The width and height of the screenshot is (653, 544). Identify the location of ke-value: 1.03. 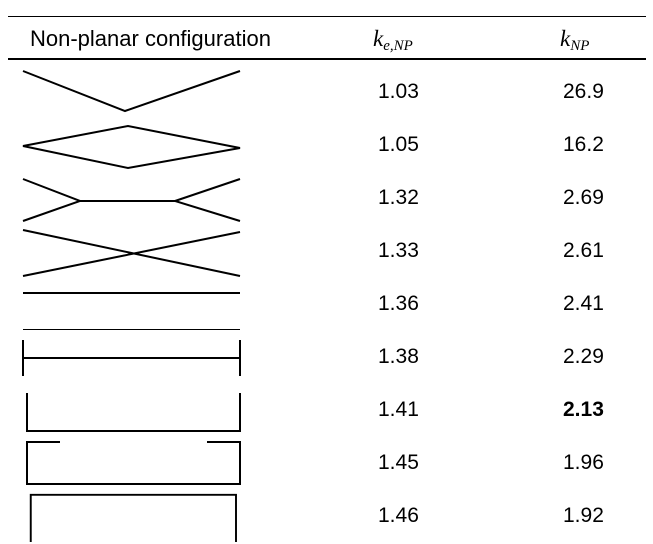
(398, 91).